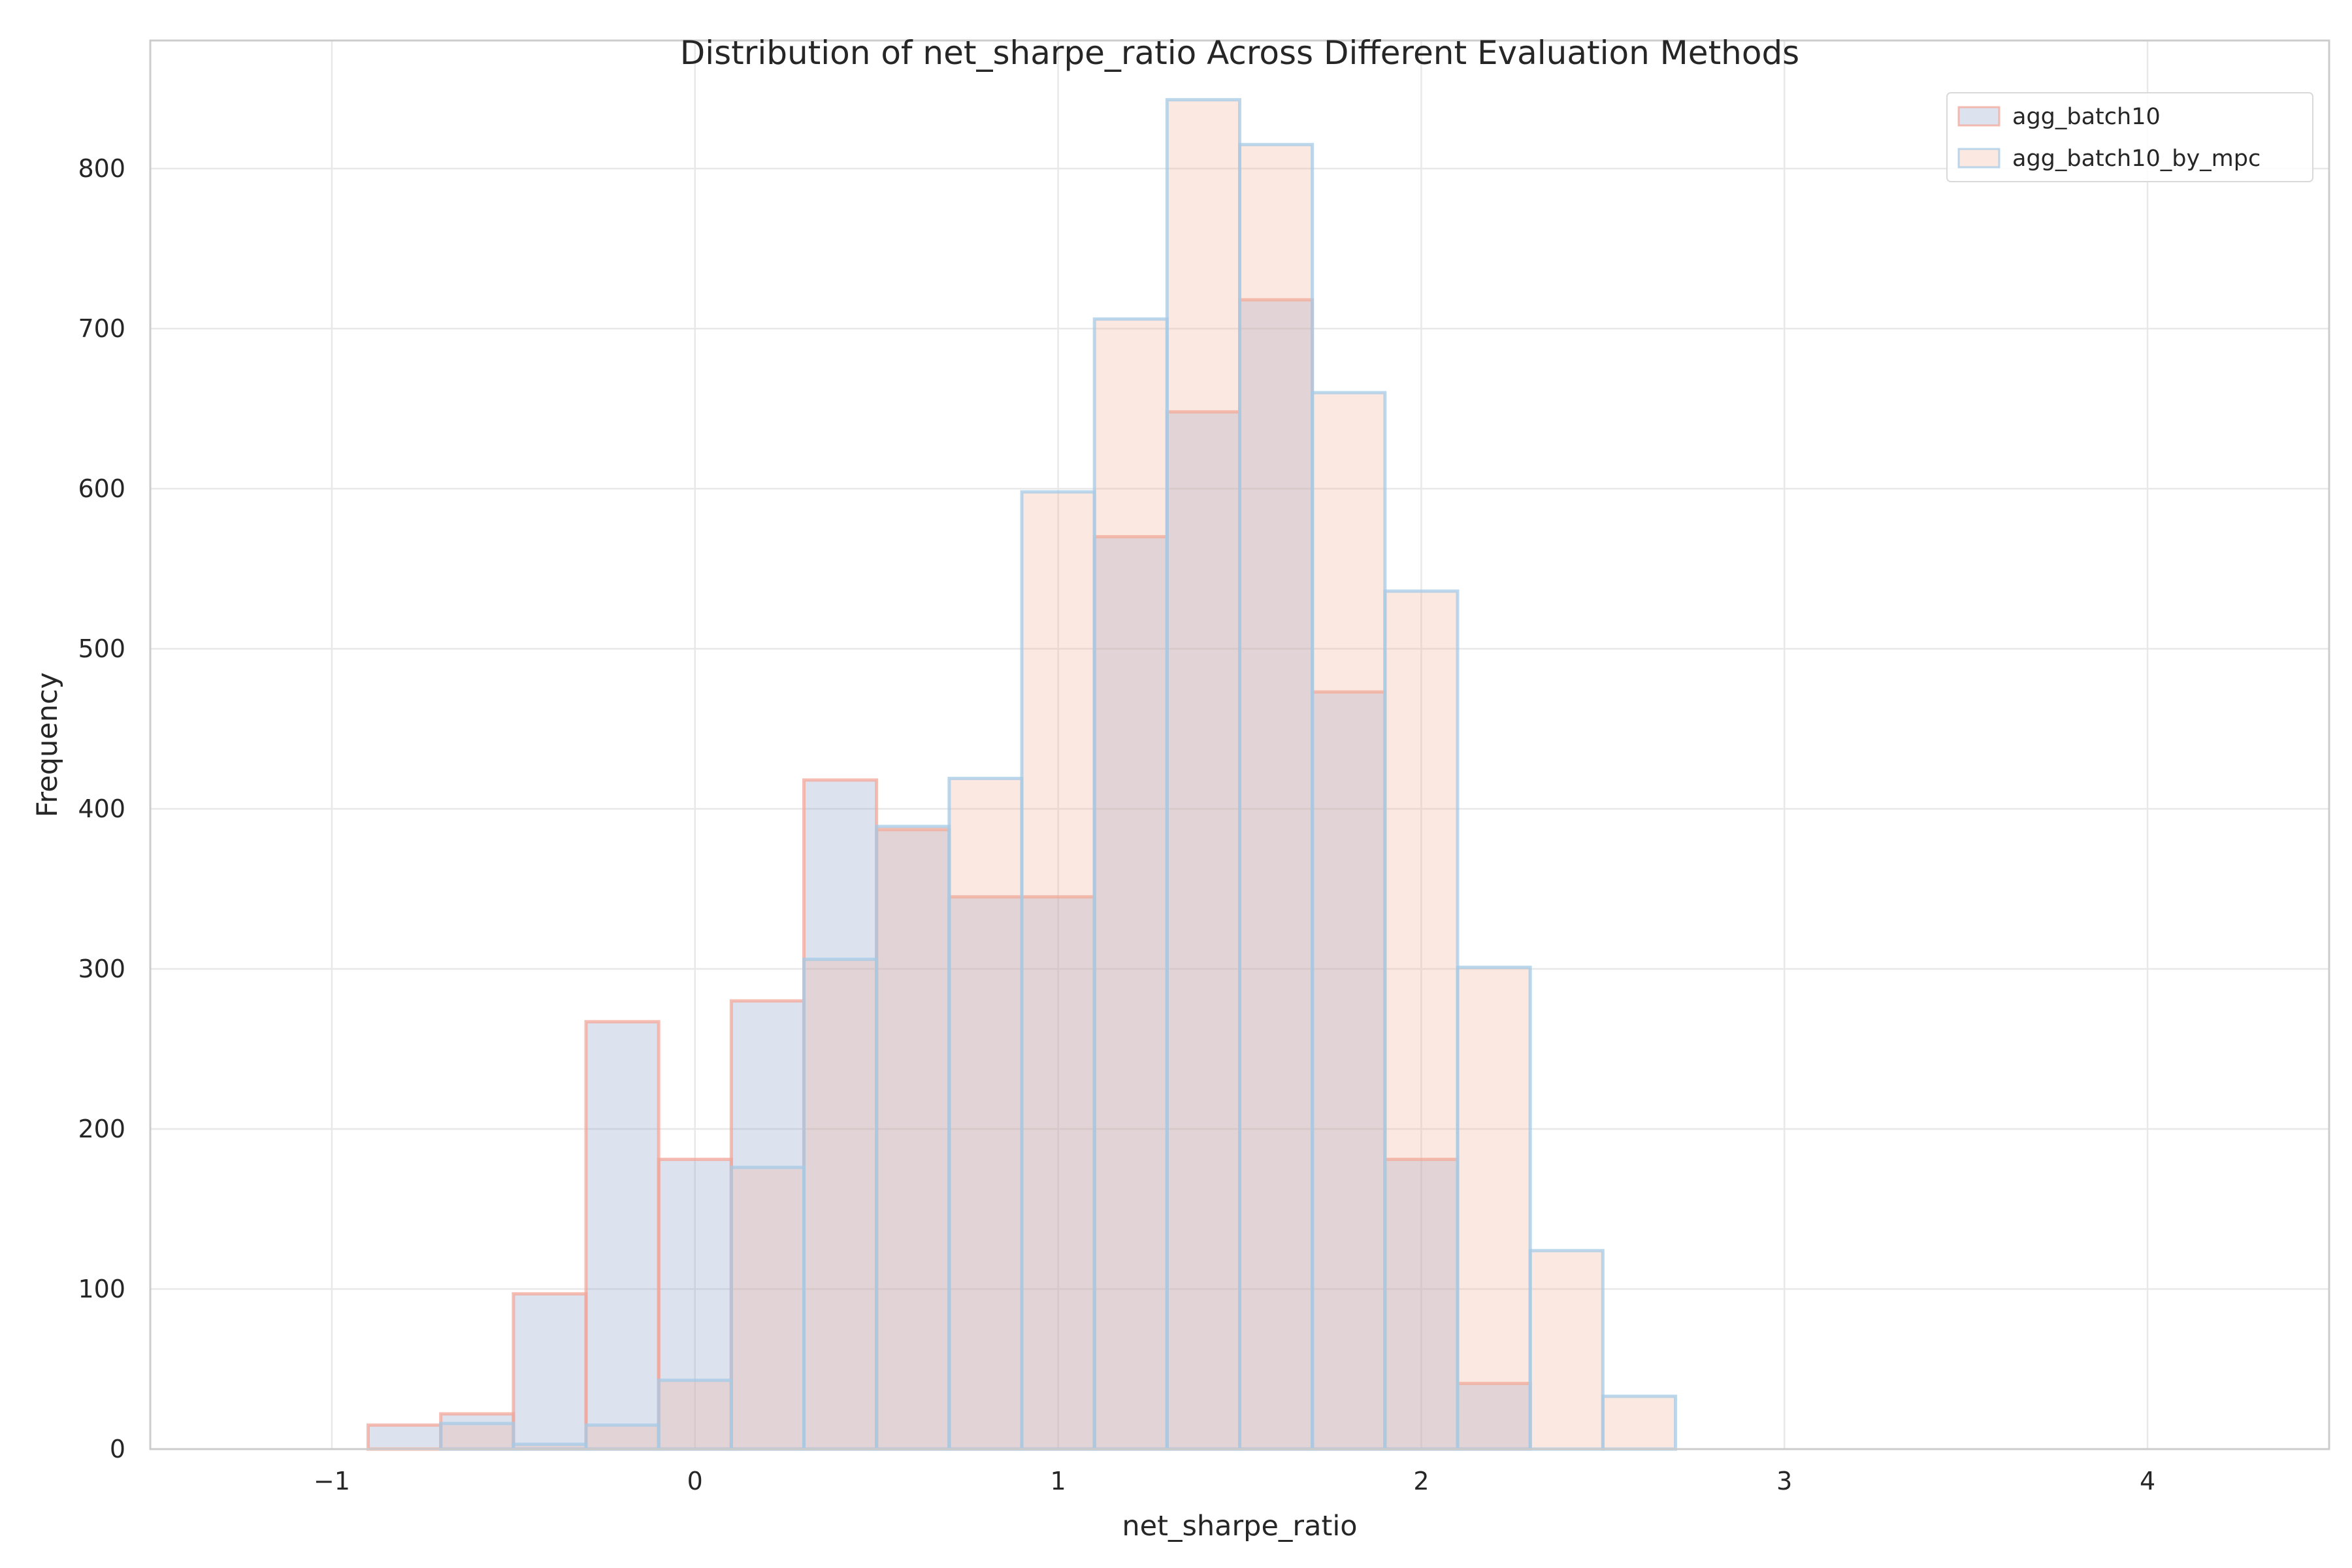  What do you see at coordinates (101, 488) in the screenshot?
I see `y-tick-label: 600` at bounding box center [101, 488].